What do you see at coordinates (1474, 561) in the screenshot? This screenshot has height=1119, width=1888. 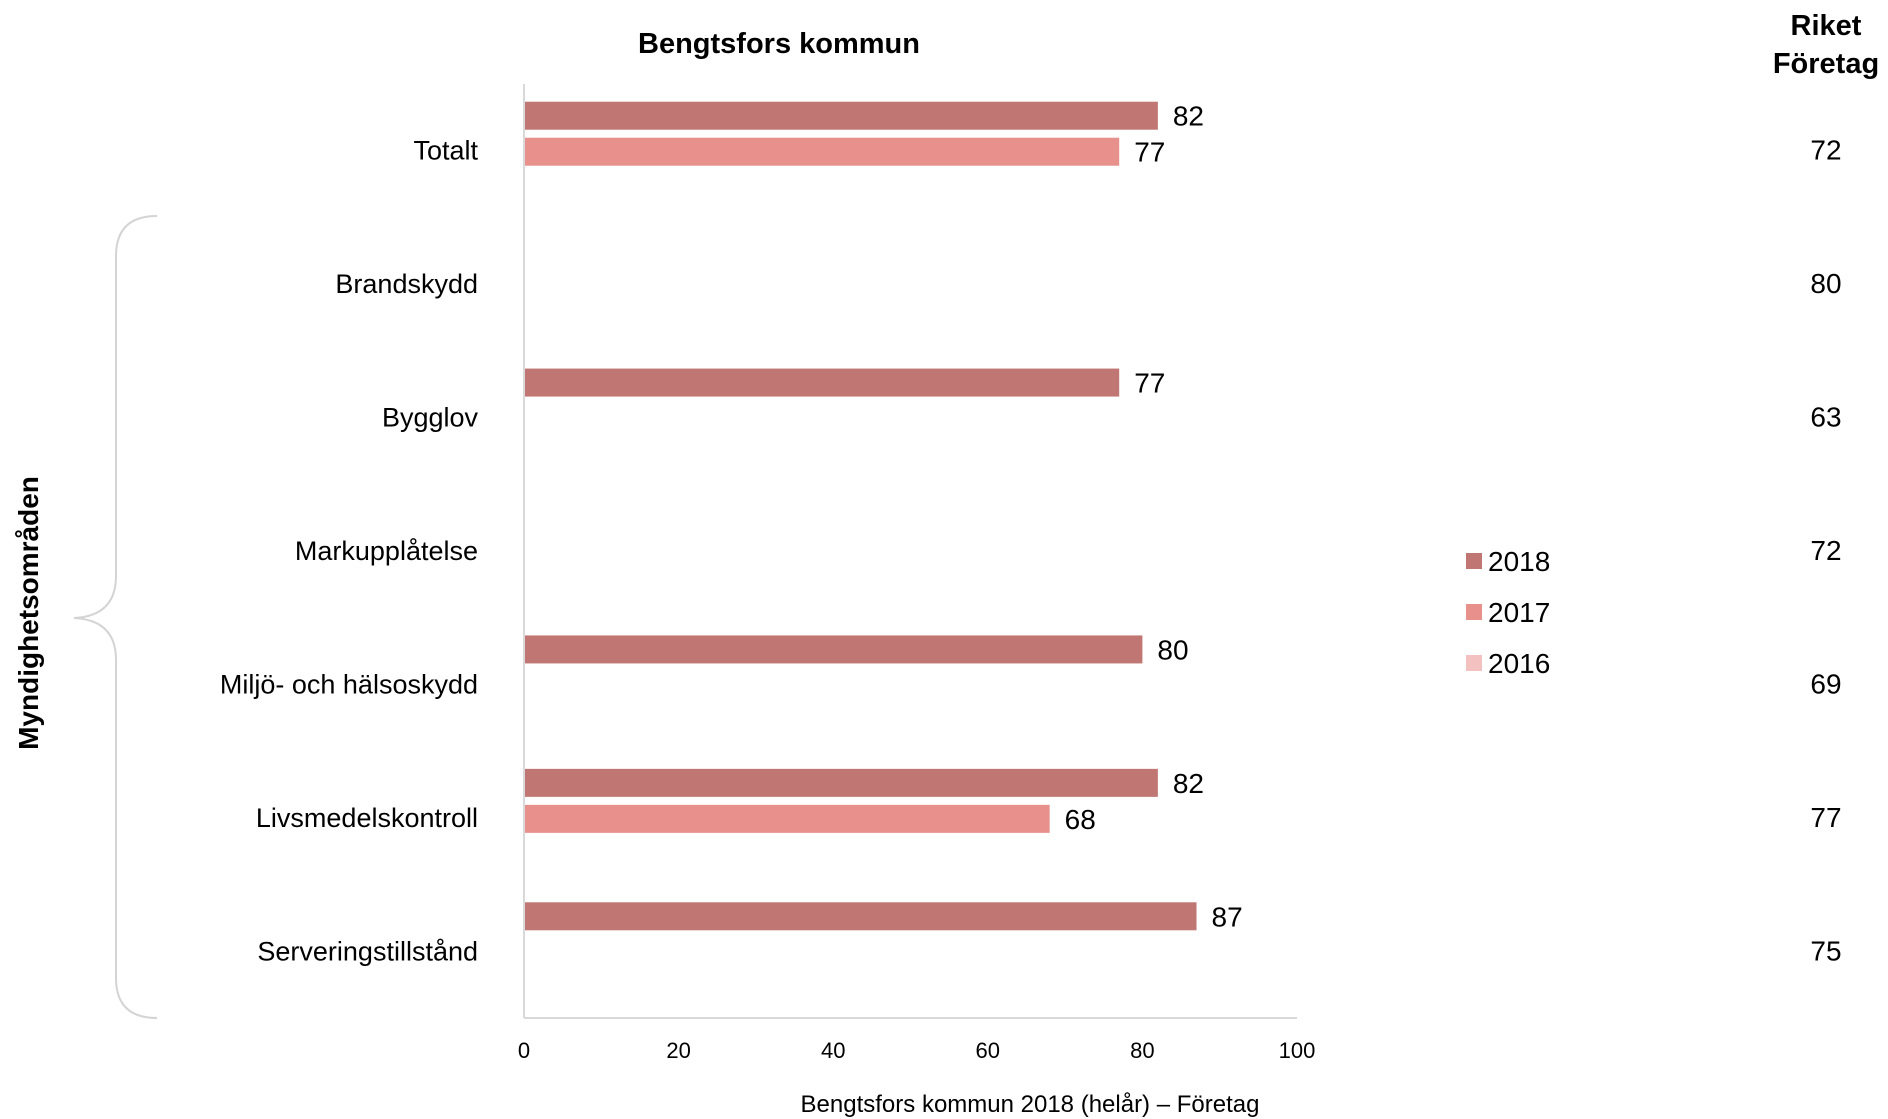 I see `legend-swatch-2018` at bounding box center [1474, 561].